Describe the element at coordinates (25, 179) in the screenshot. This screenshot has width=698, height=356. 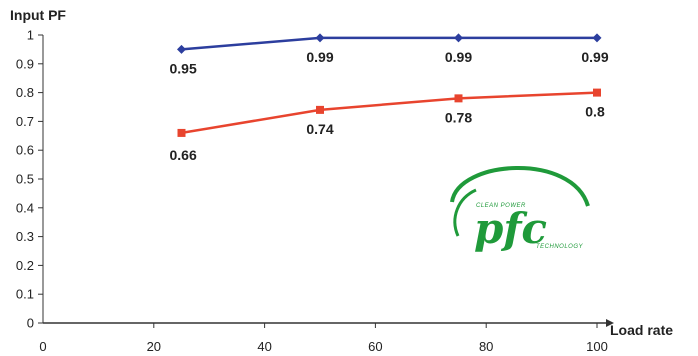
I see `y-tick-label: 0.5` at that location.